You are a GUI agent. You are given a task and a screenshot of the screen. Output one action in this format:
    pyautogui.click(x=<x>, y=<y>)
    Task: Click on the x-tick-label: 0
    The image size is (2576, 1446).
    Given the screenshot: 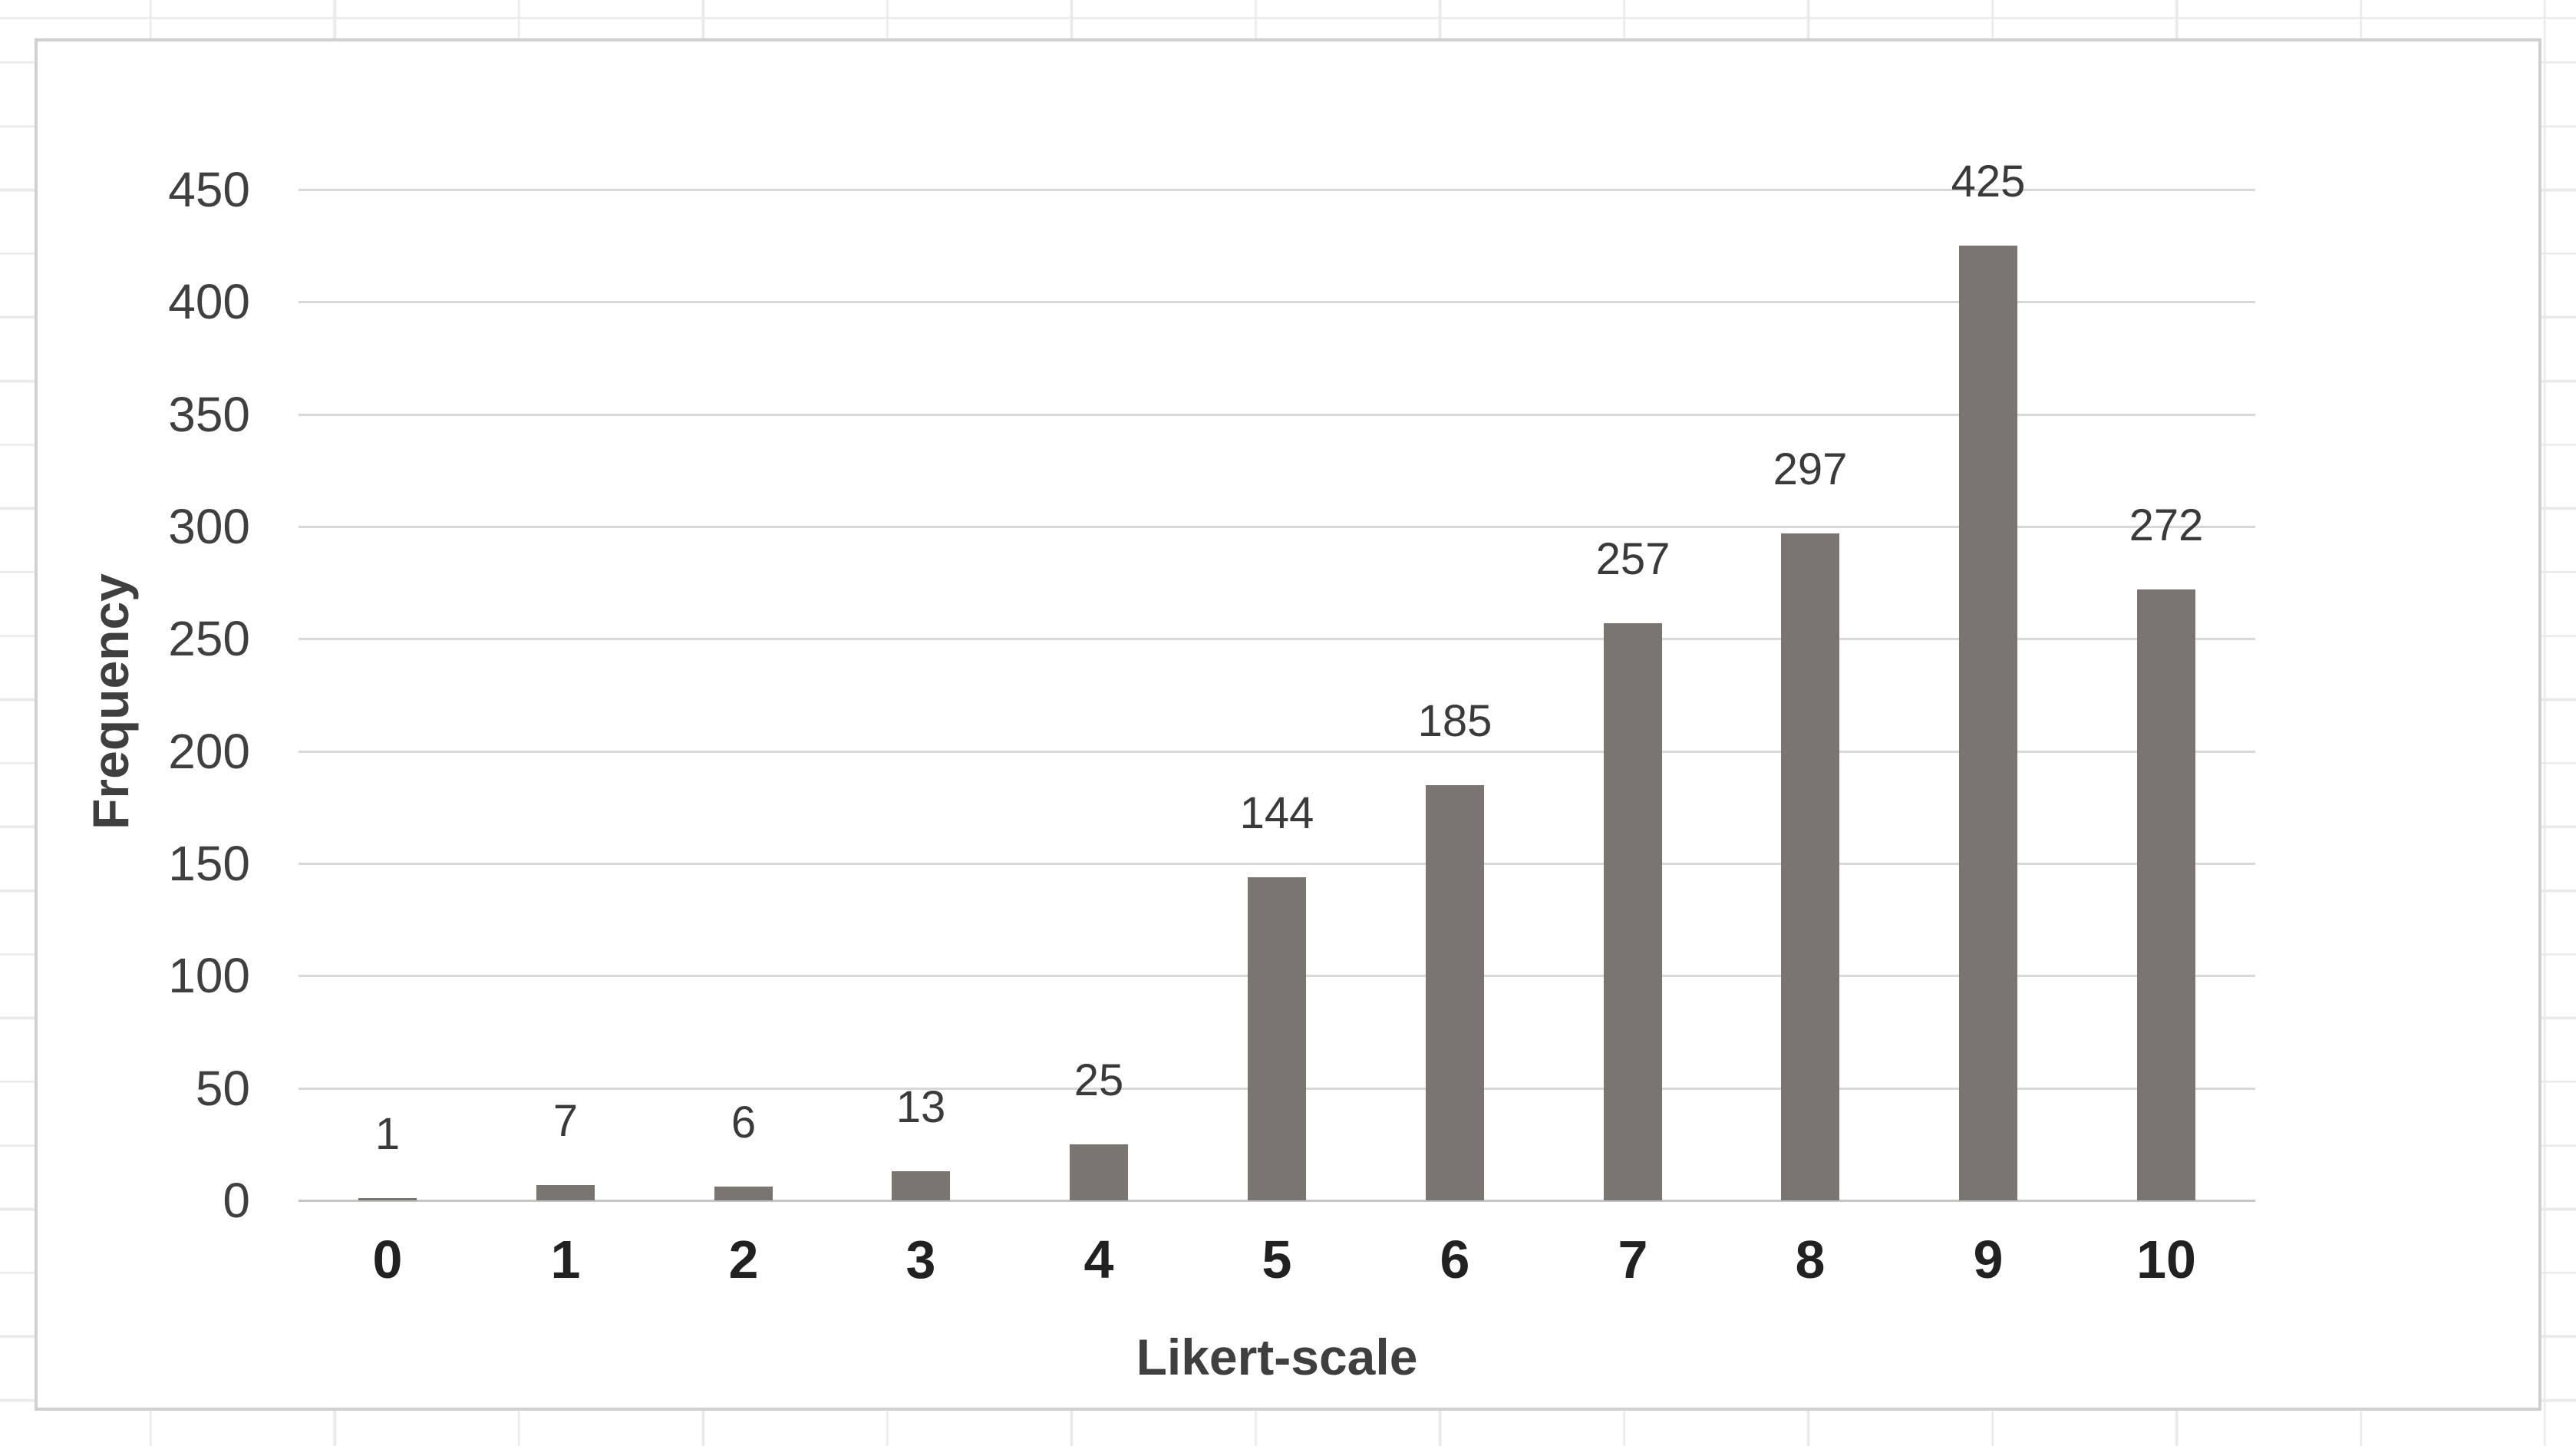 What is the action you would take?
    pyautogui.click(x=387, y=1260)
    